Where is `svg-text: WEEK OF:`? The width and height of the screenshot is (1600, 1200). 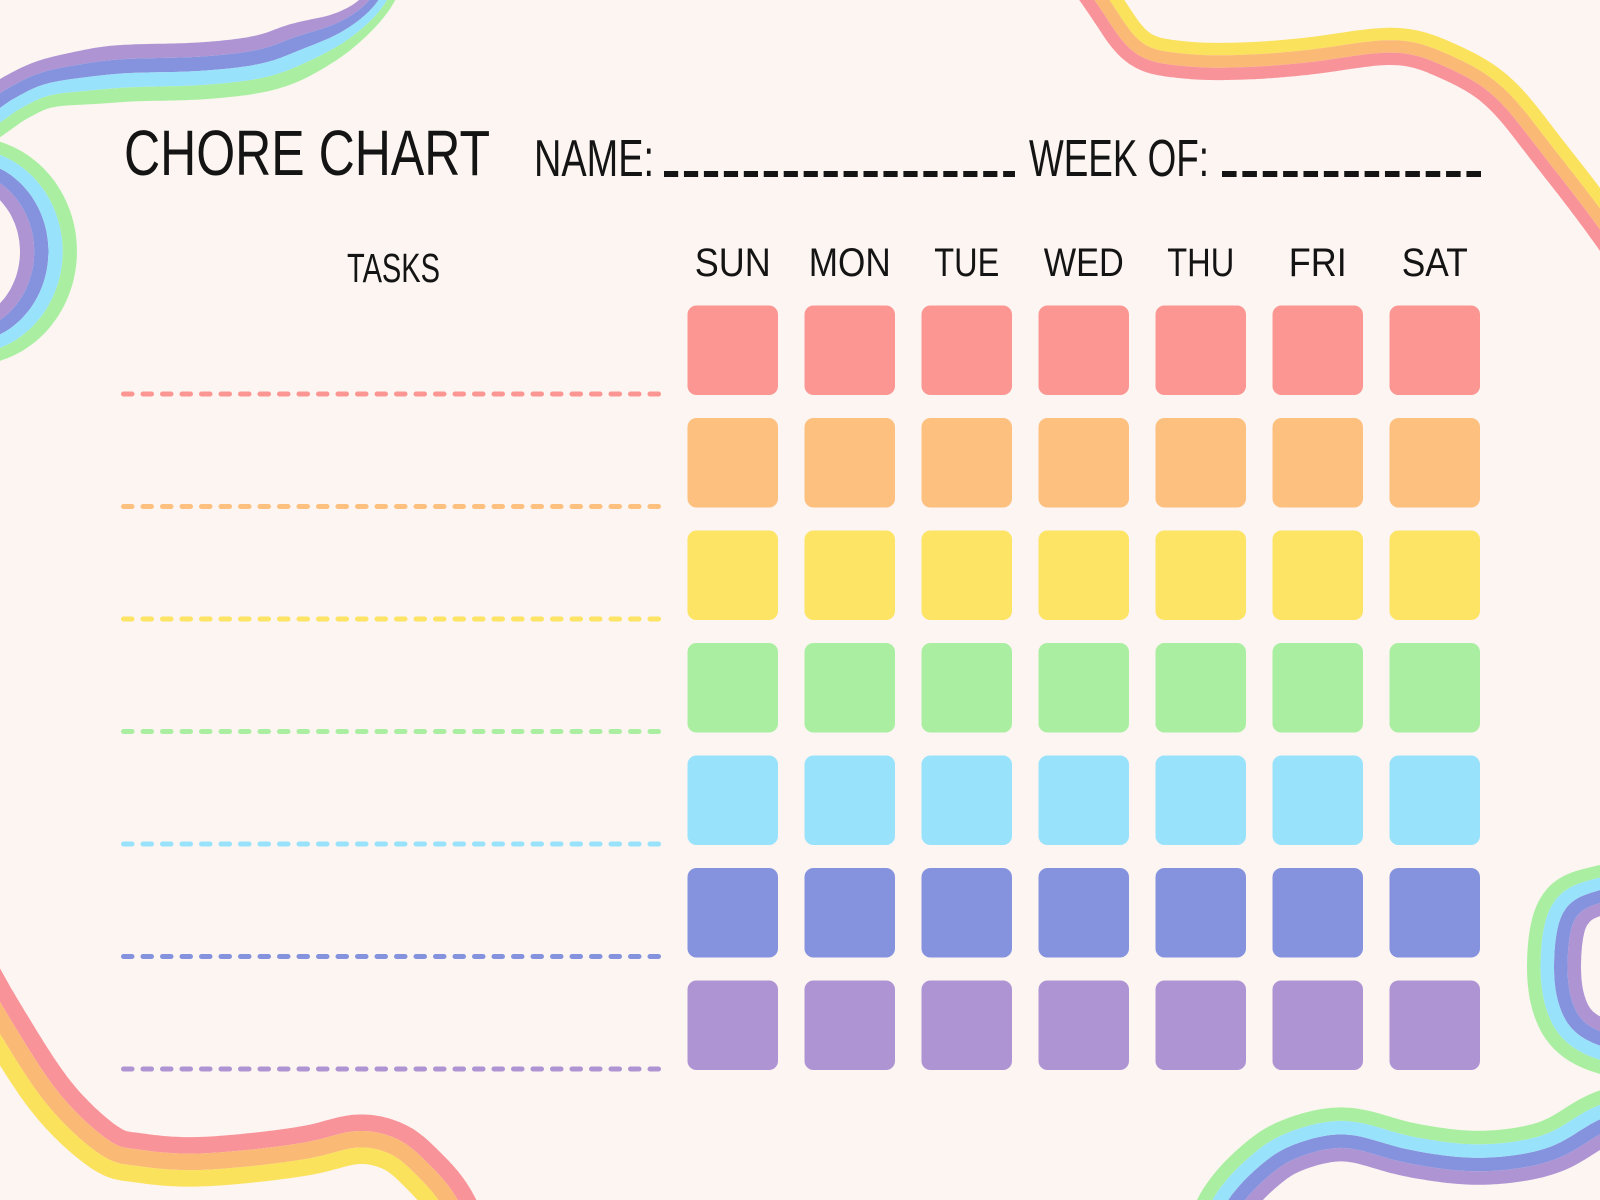
svg-text: WEEK OF: is located at coordinates (1119, 159).